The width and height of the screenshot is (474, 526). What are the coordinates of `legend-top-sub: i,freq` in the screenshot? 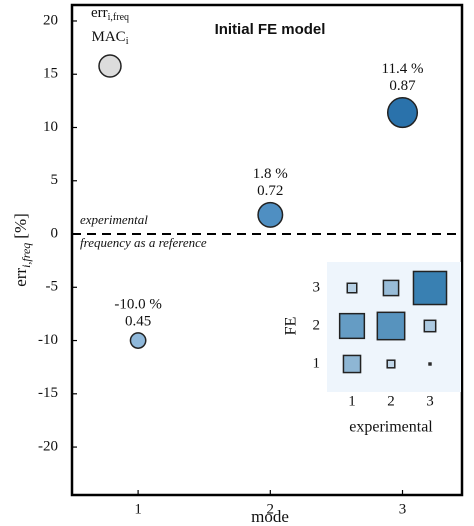 It's located at (118, 17).